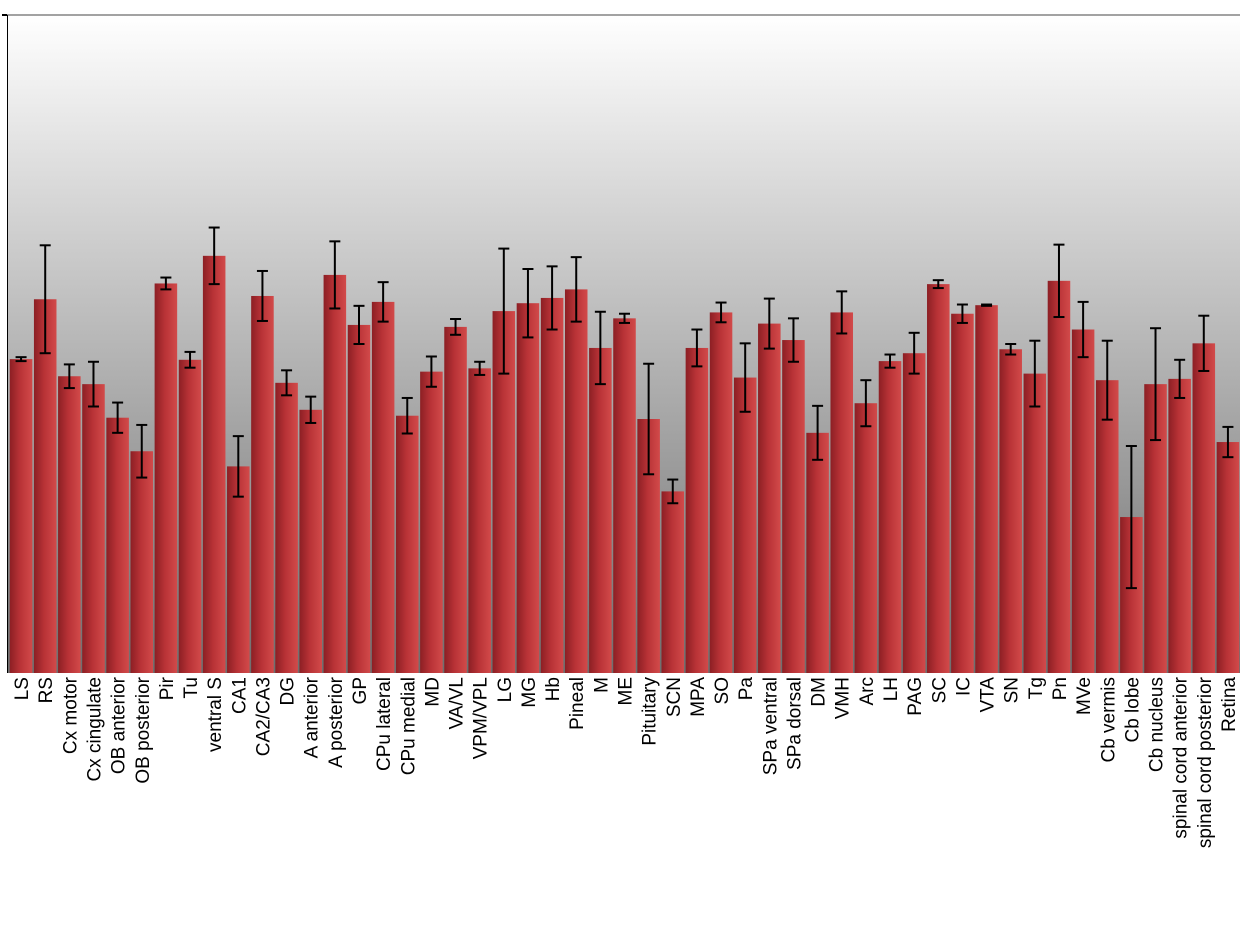  Describe the element at coordinates (22, 688) in the screenshot. I see `x-tick-label: LS` at that location.